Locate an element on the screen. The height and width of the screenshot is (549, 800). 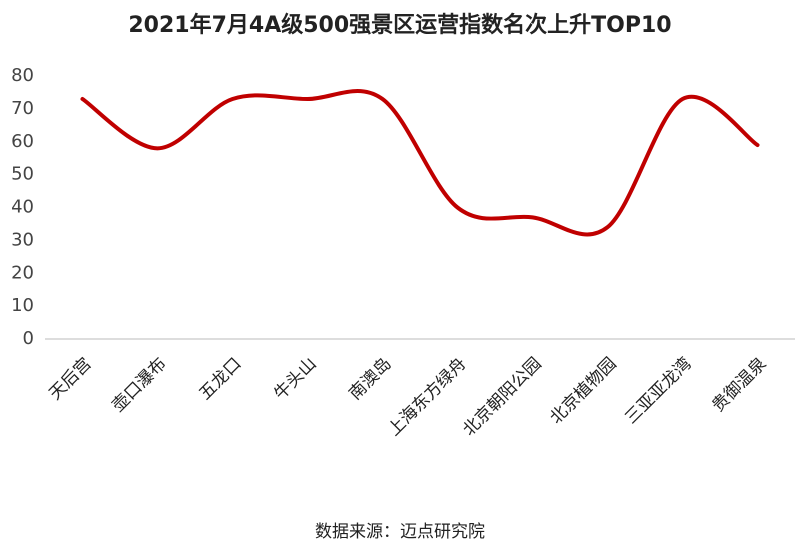
y-tick-label: 40 is located at coordinates (22, 207).